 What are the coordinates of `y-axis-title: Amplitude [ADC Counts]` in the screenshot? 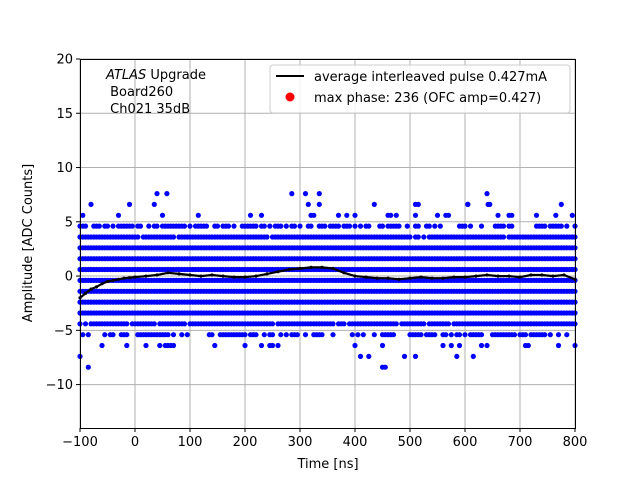 It's located at (28, 243).